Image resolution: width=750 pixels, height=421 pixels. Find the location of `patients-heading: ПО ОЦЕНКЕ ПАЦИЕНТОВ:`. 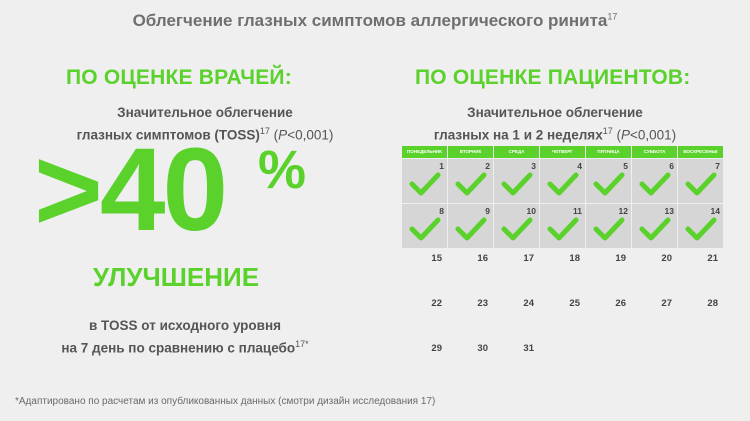

patients-heading: ПО ОЦЕНКЕ ПАЦИЕНТОВ: is located at coordinates (553, 77).